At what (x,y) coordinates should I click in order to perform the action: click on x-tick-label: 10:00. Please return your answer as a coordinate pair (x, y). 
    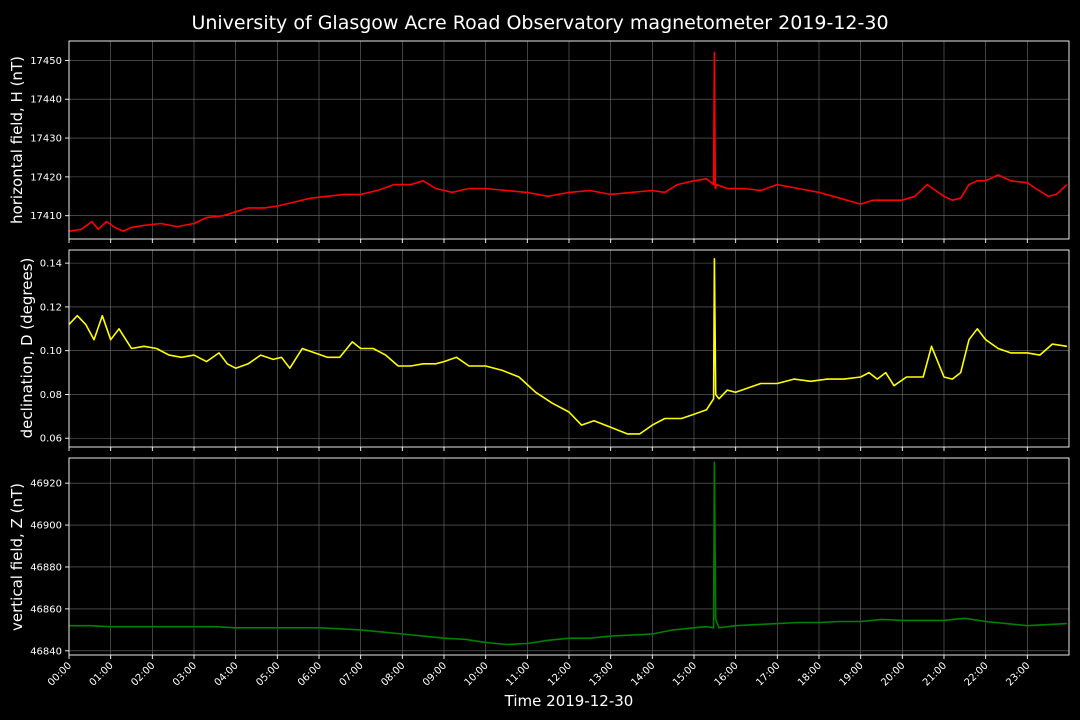
    Looking at the image, I should click on (477, 674).